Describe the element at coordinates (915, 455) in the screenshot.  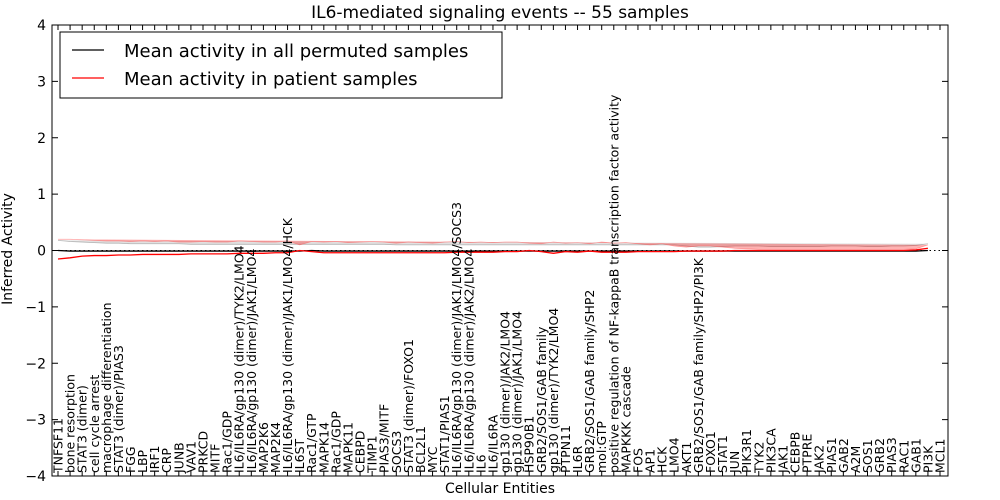
I see `x-tick-label: GAB1` at that location.